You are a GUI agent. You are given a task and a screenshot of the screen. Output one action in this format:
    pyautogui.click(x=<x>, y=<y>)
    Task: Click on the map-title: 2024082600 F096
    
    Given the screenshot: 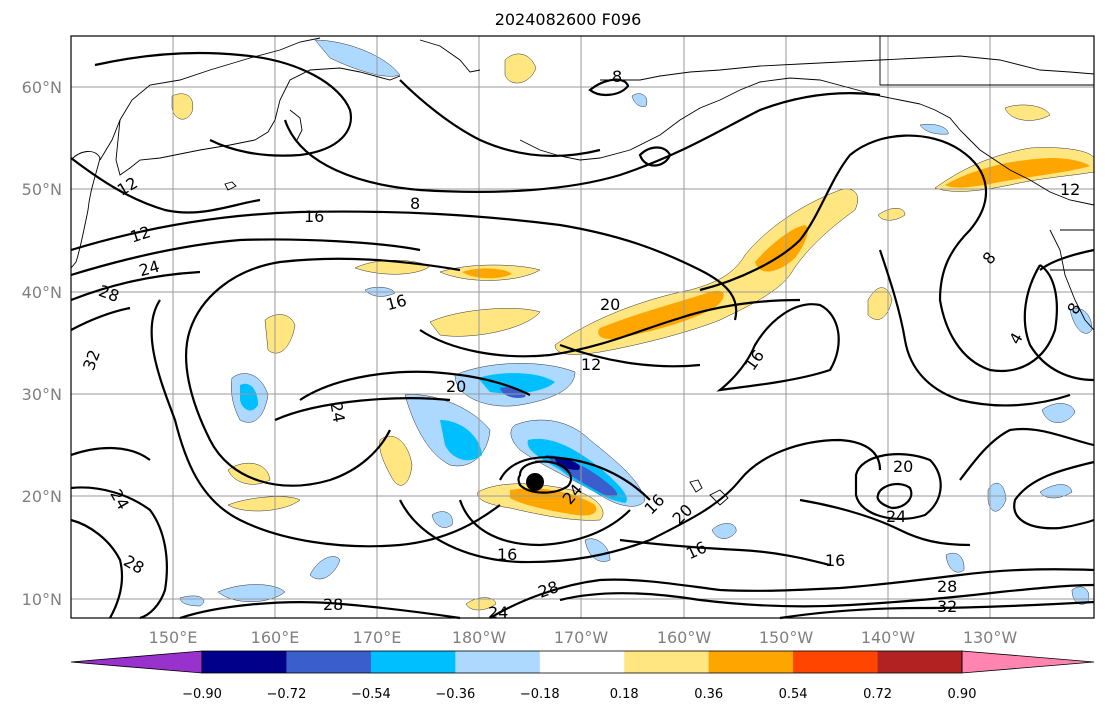 What is the action you would take?
    pyautogui.click(x=568, y=19)
    